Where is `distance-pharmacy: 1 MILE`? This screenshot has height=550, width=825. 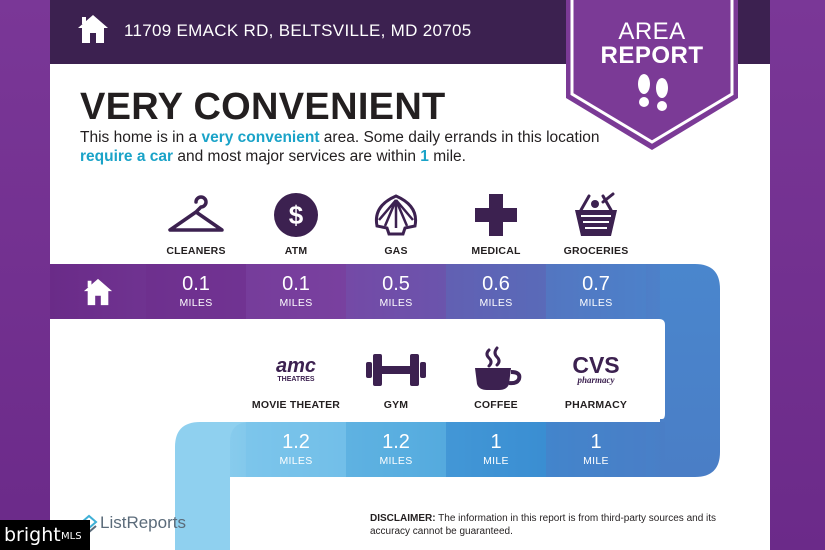
distance-pharmacy: 1 MILE is located at coordinates (596, 449).